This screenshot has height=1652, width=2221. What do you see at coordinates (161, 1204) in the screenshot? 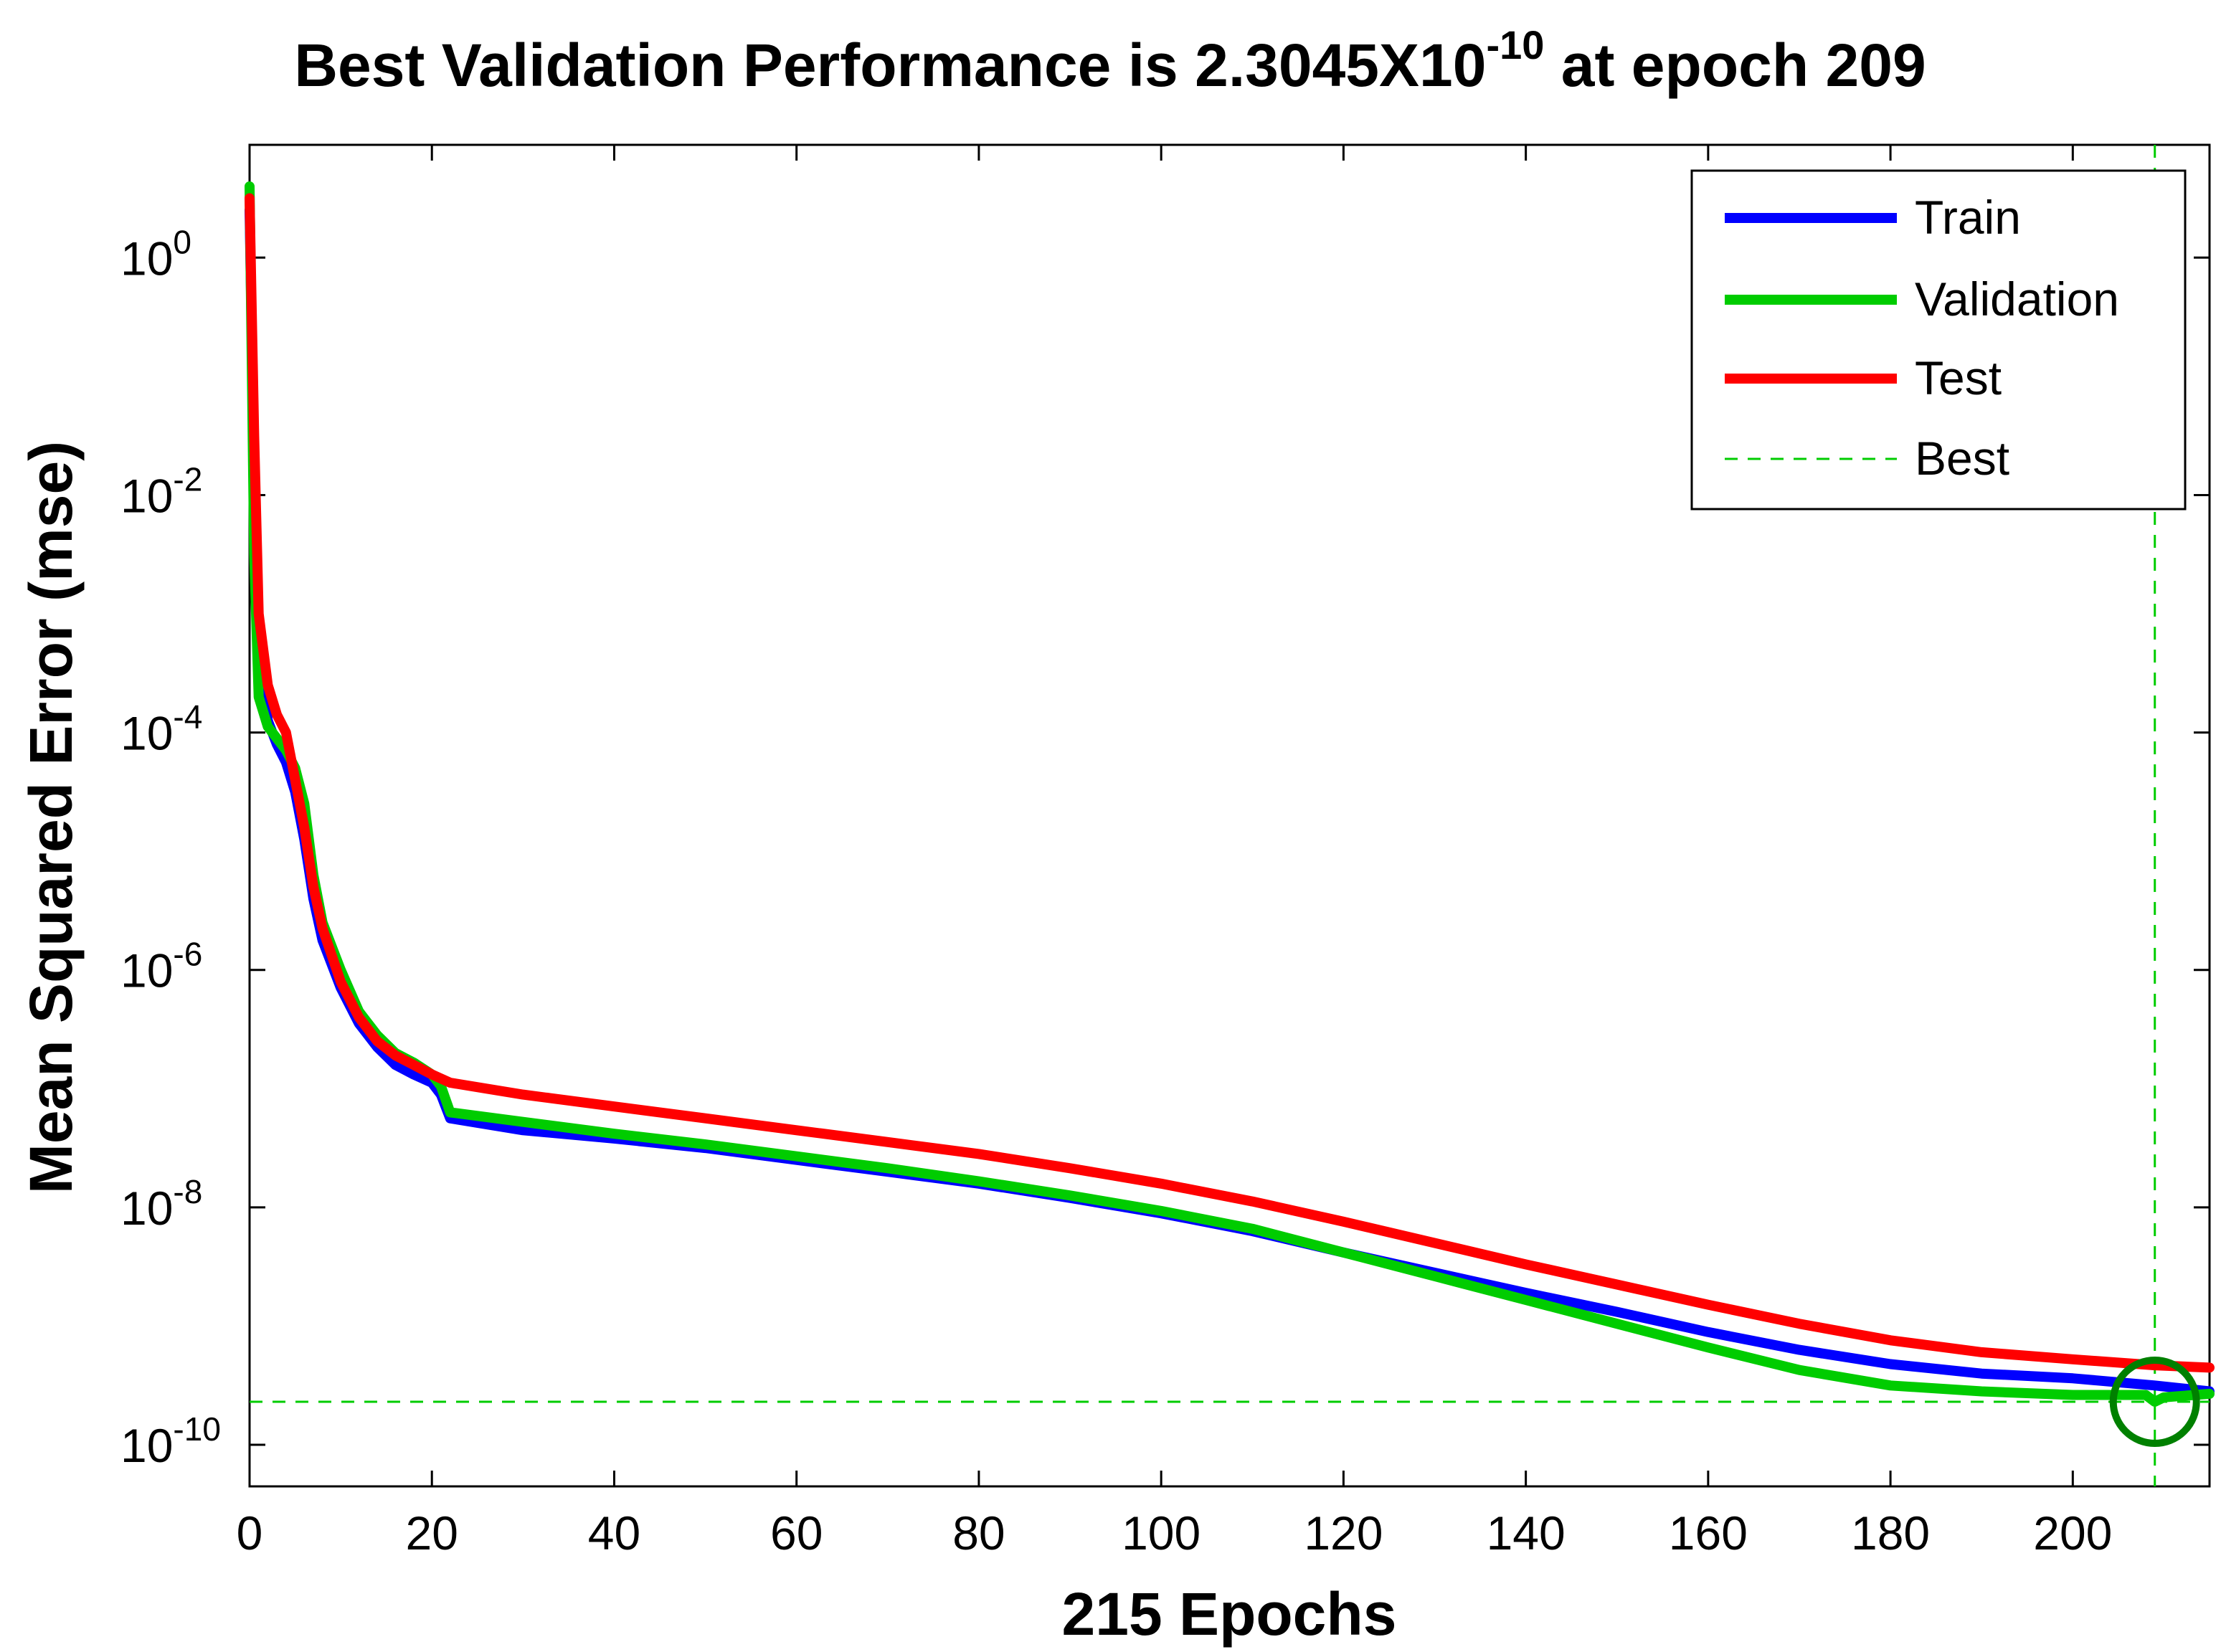
I see `y-tick-label--8: 10⁻⁸` at bounding box center [161, 1204].